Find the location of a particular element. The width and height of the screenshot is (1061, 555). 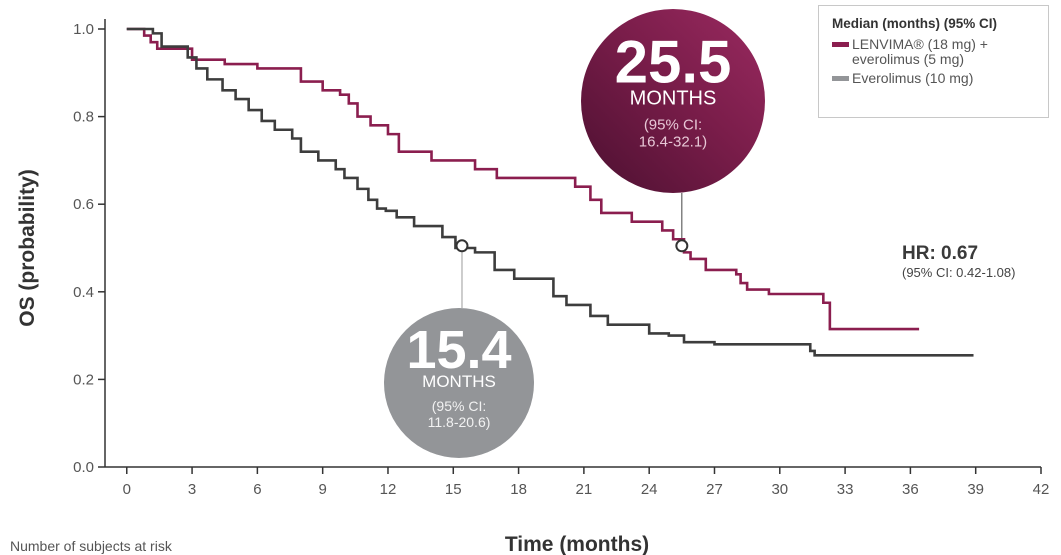

legend-entry-everolimus: Everolimus (10 mg) is located at coordinates (935, 78).